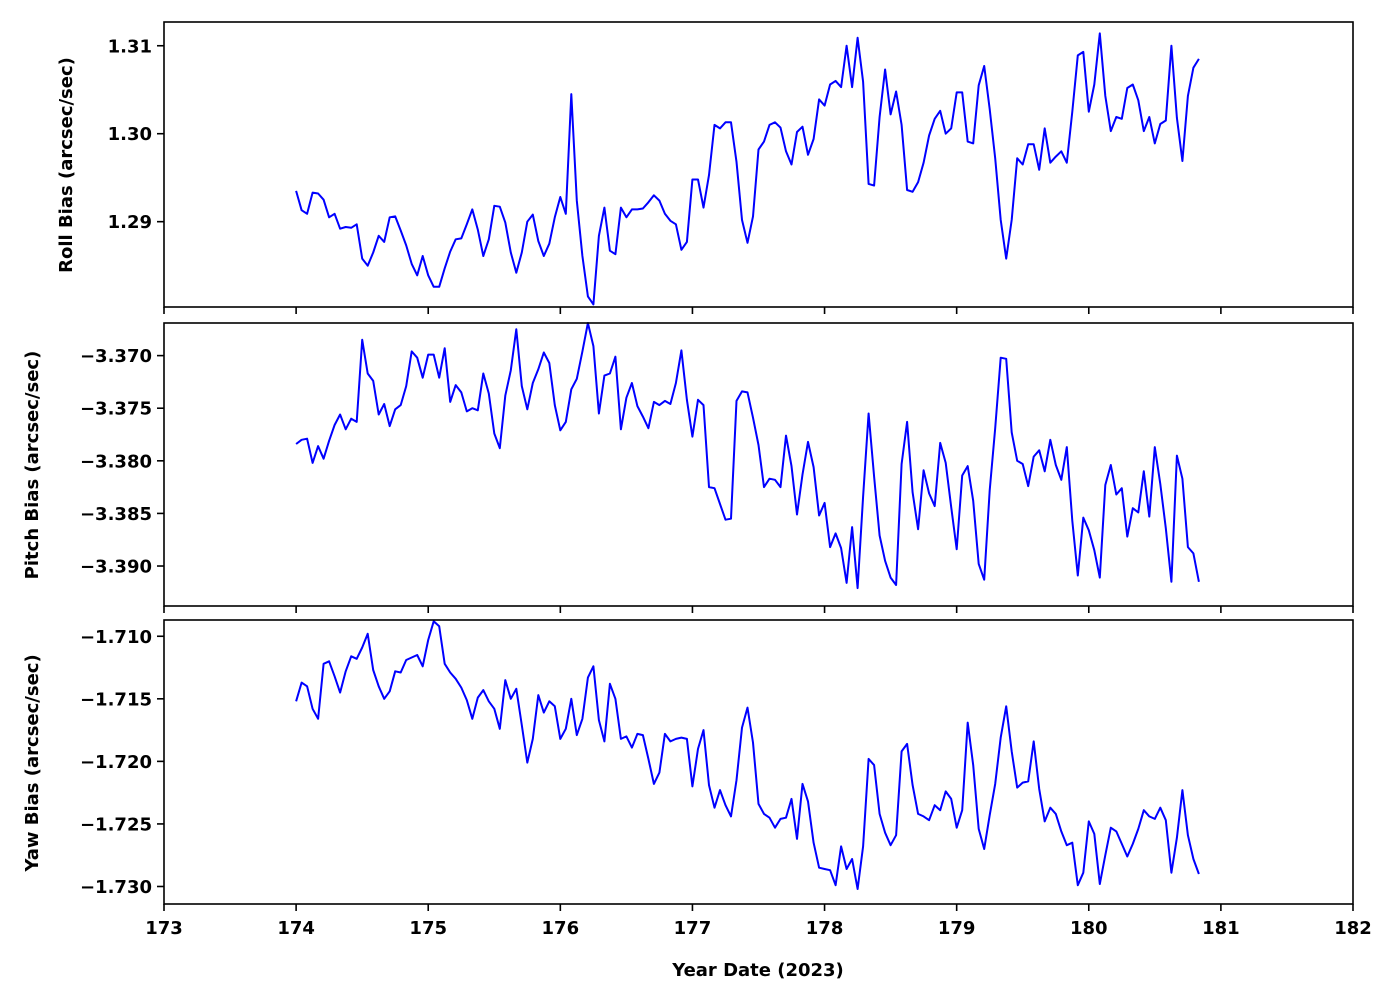  Describe the element at coordinates (116, 699) in the screenshot. I see `yaw-y-tick-label: −1.715` at that location.